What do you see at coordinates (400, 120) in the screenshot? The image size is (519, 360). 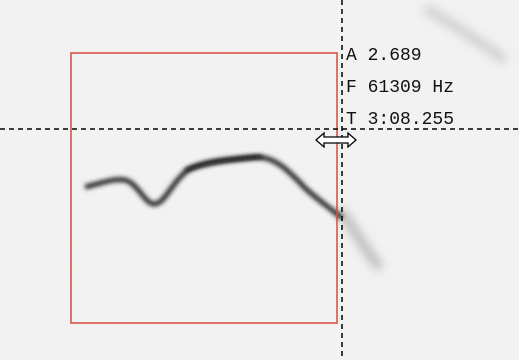 I see `readout-time: T 3:08.255` at bounding box center [400, 120].